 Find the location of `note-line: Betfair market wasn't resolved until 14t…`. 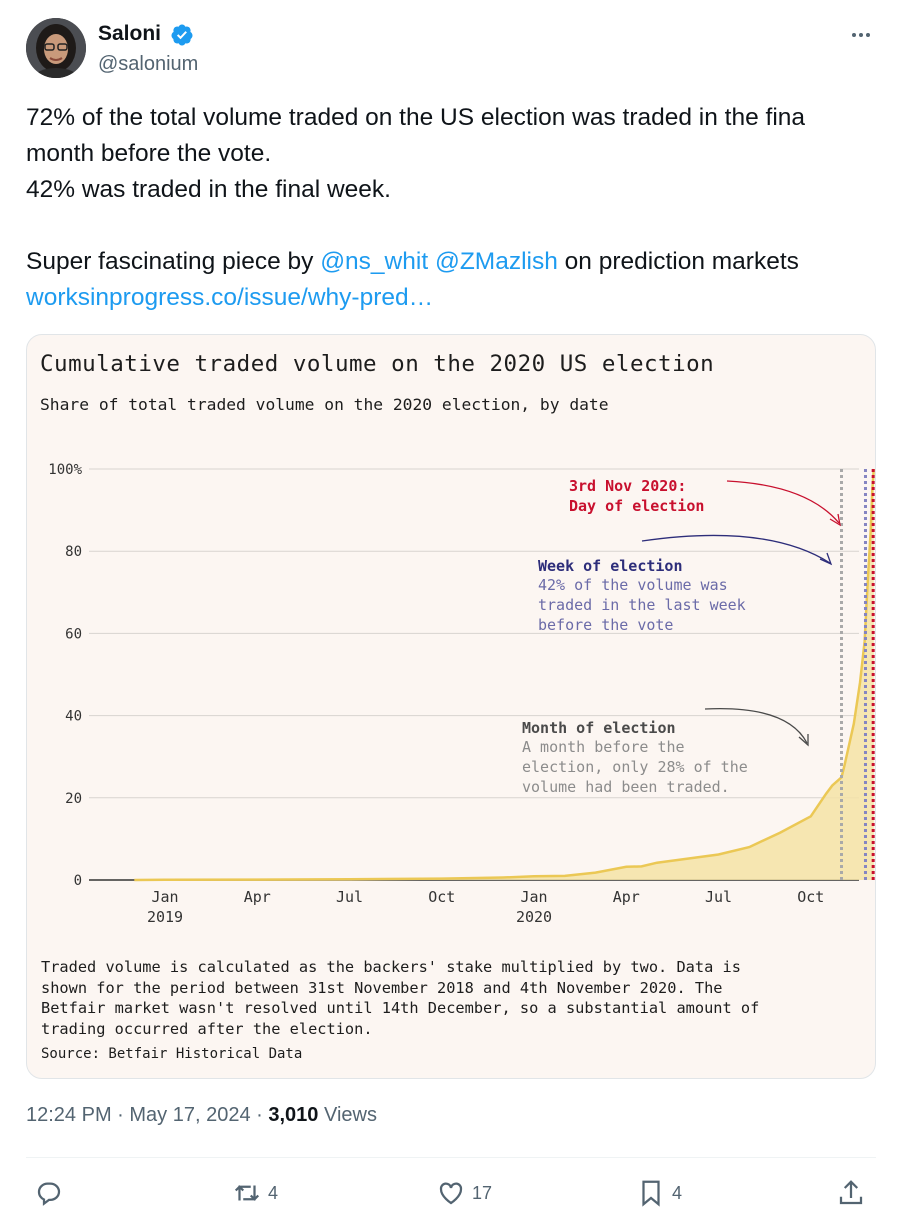

note-line: Betfair market wasn't resolved until 14t… is located at coordinates (400, 1008).